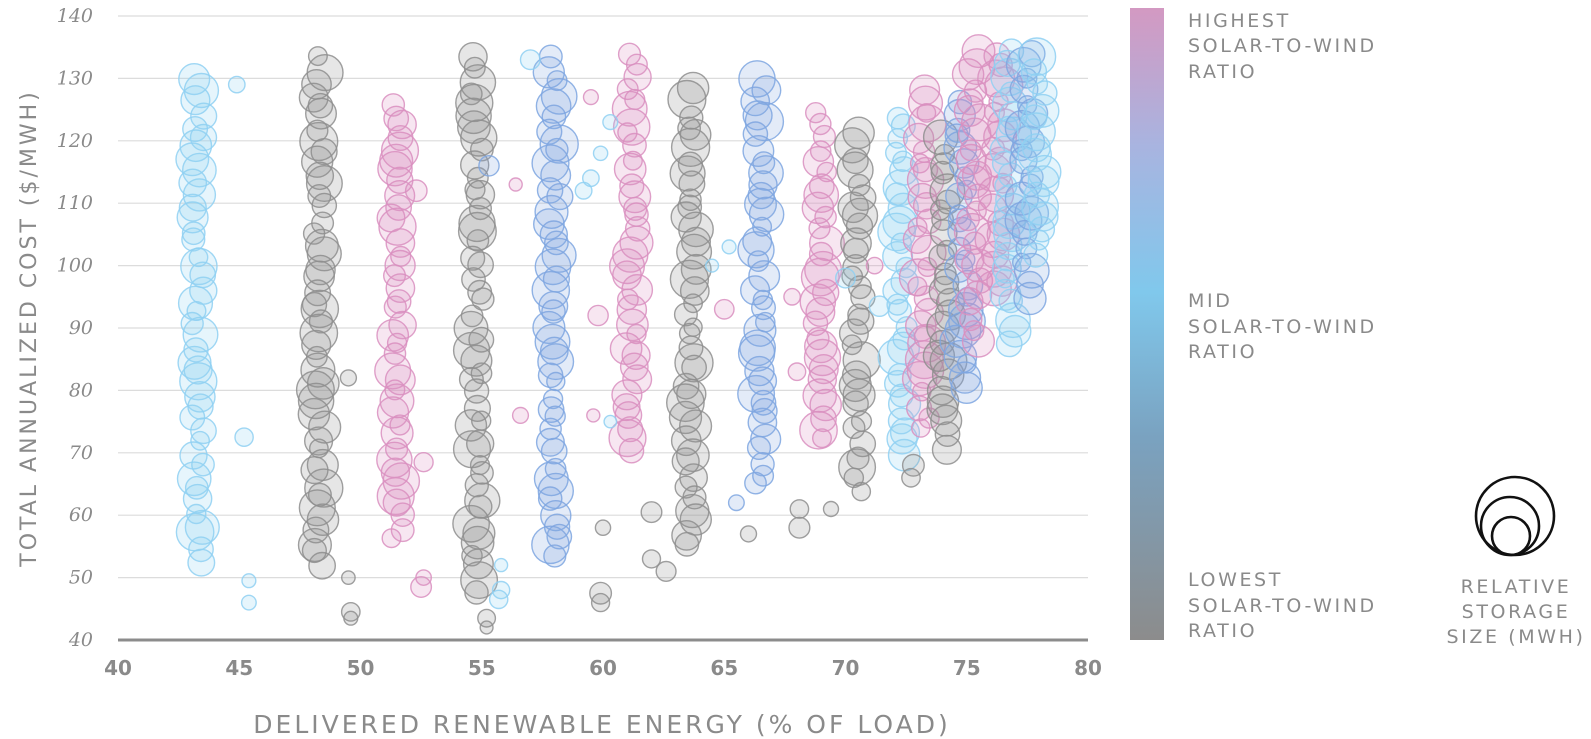 The image size is (1591, 739). Describe the element at coordinates (482, 668) in the screenshot. I see `x-tick-55: 55` at that location.